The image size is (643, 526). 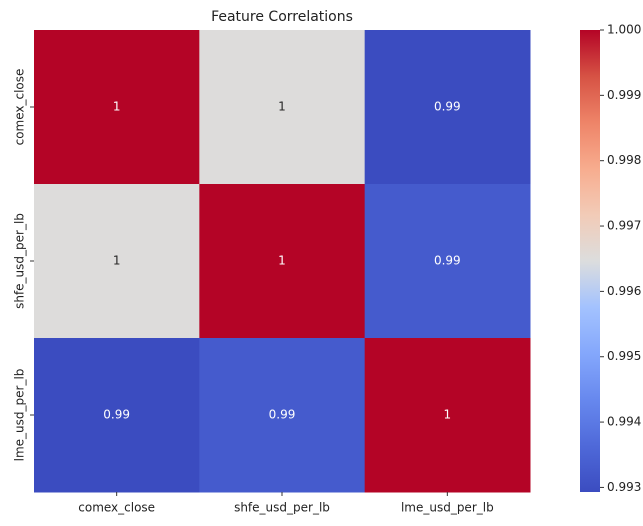 What do you see at coordinates (624, 226) in the screenshot?
I see `colorbar-tick-label: 0.997` at bounding box center [624, 226].